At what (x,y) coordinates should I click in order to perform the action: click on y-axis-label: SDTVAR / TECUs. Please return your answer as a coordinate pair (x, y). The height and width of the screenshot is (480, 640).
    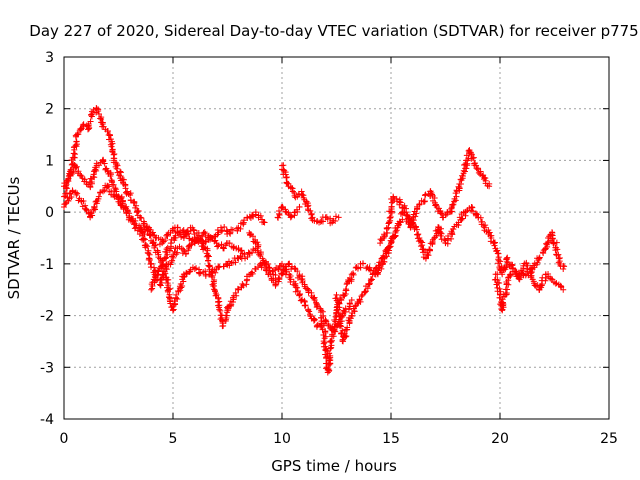
    Looking at the image, I should click on (14, 237).